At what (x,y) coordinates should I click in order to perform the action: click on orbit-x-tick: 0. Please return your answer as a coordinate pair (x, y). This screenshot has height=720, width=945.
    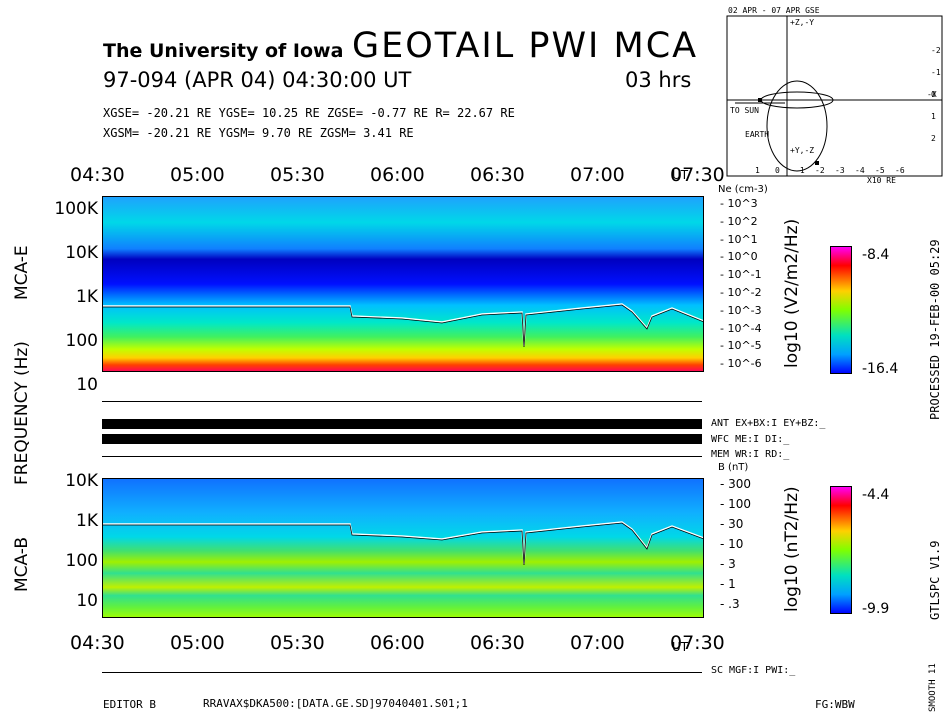
    Looking at the image, I should click on (777, 170).